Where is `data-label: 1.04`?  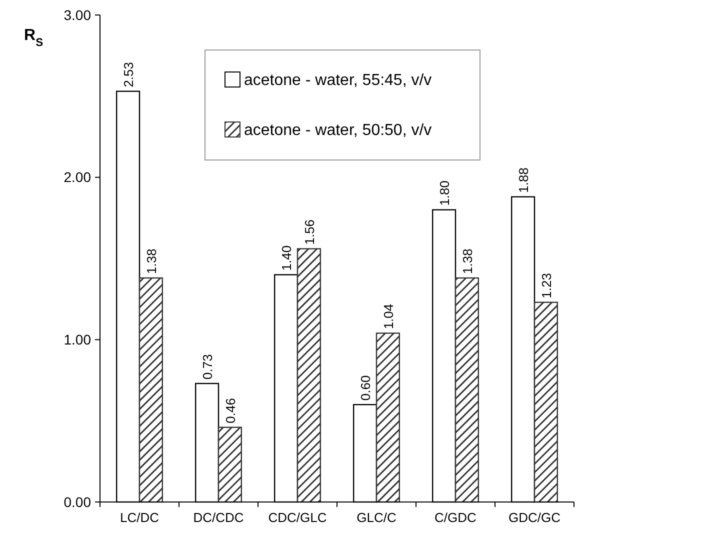
data-label: 1.04 is located at coordinates (388, 317).